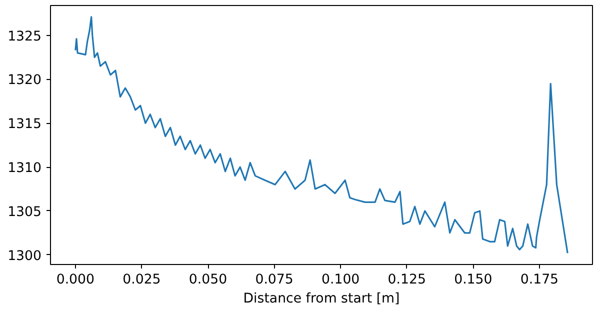  What do you see at coordinates (539, 280) in the screenshot?
I see `x-tick-label: 0.175` at bounding box center [539, 280].